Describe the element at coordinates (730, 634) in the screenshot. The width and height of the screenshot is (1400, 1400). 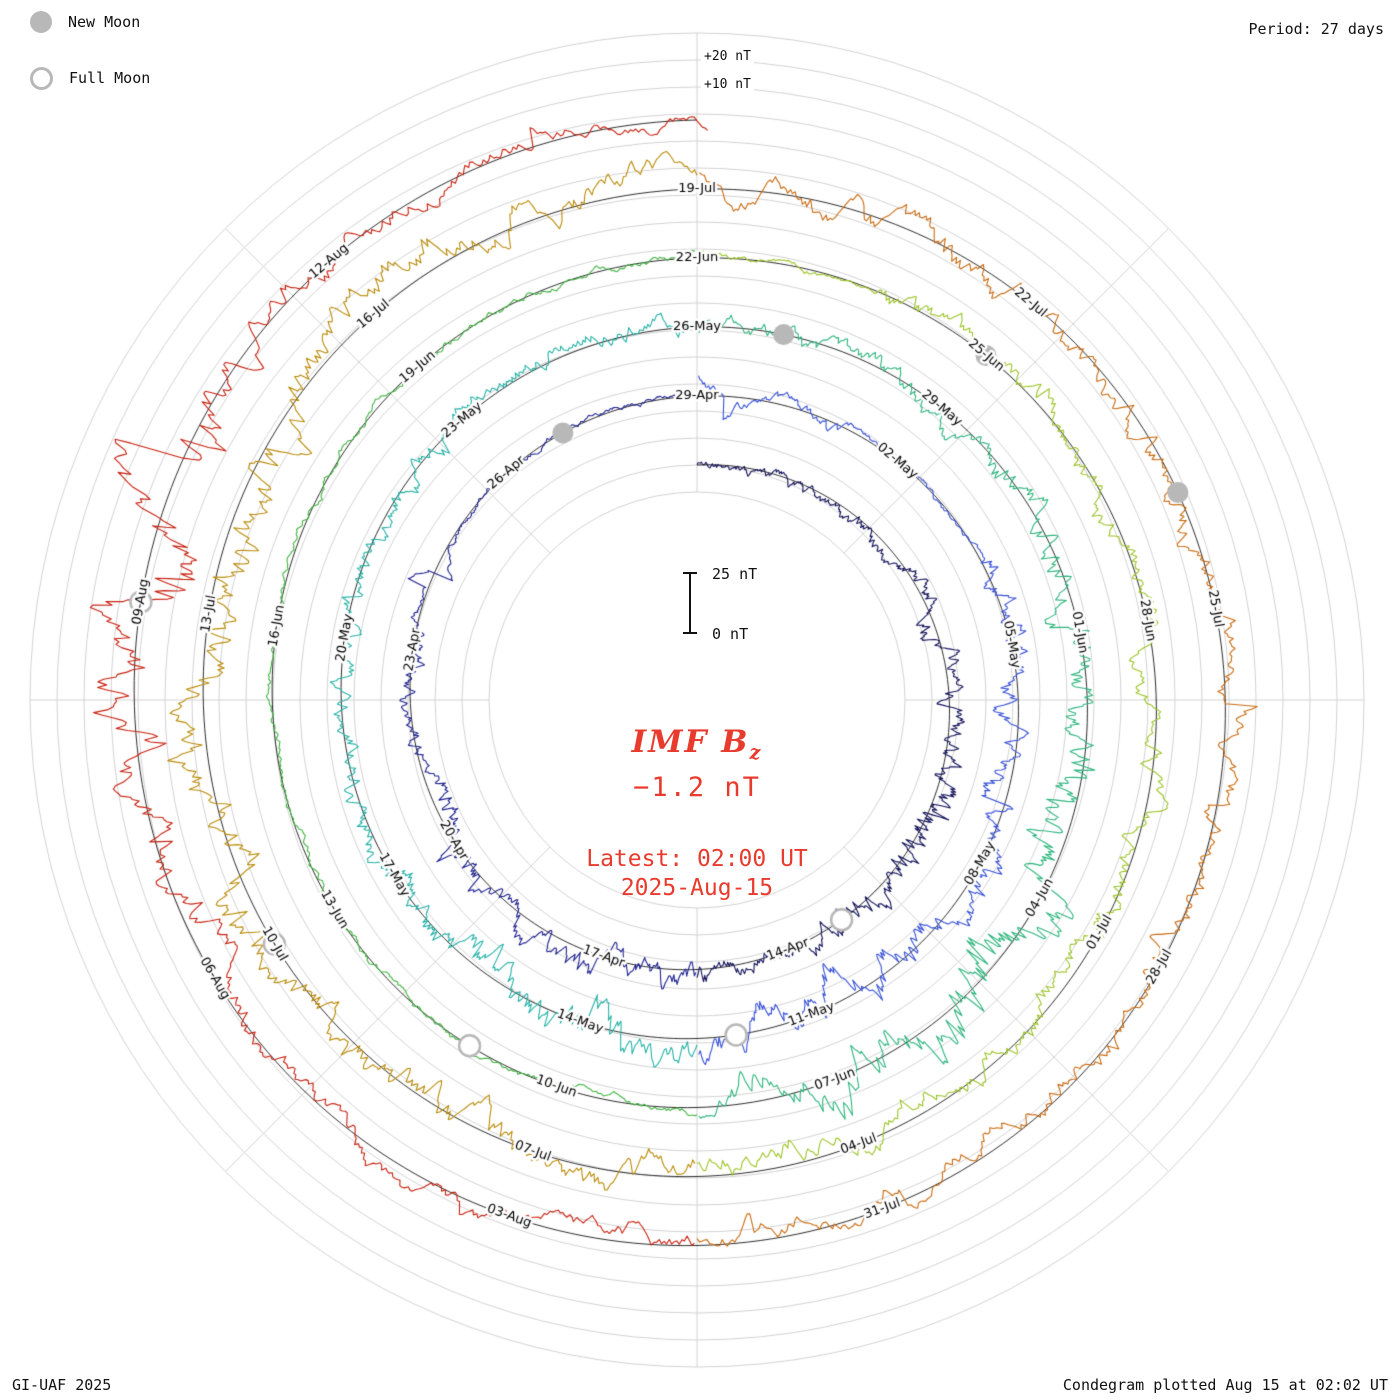
I see `scale-bottom-label: 0 nT` at that location.